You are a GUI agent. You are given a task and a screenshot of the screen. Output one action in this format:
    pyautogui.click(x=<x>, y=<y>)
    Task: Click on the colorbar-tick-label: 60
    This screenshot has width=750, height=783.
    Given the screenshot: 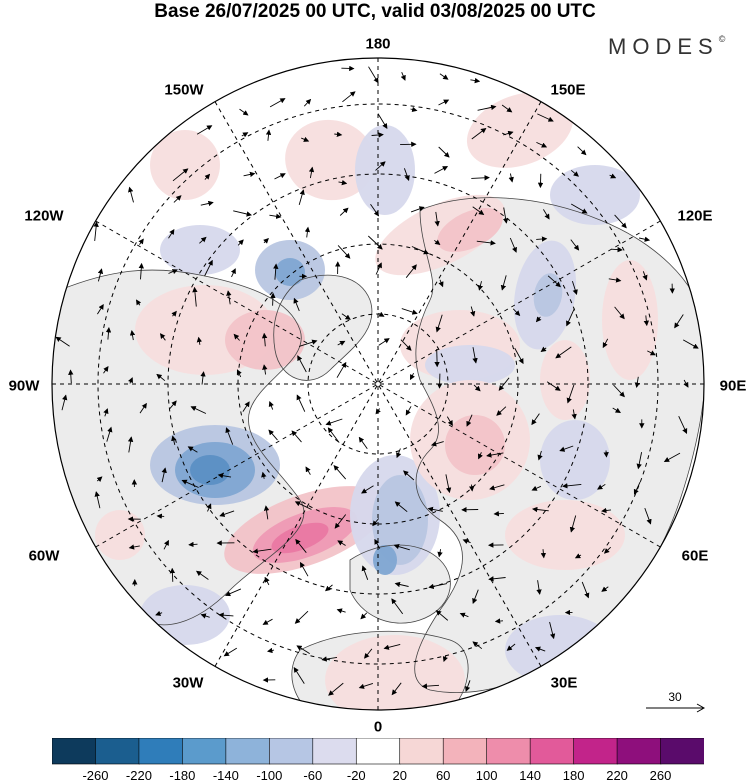 What is the action you would take?
    pyautogui.click(x=443, y=775)
    